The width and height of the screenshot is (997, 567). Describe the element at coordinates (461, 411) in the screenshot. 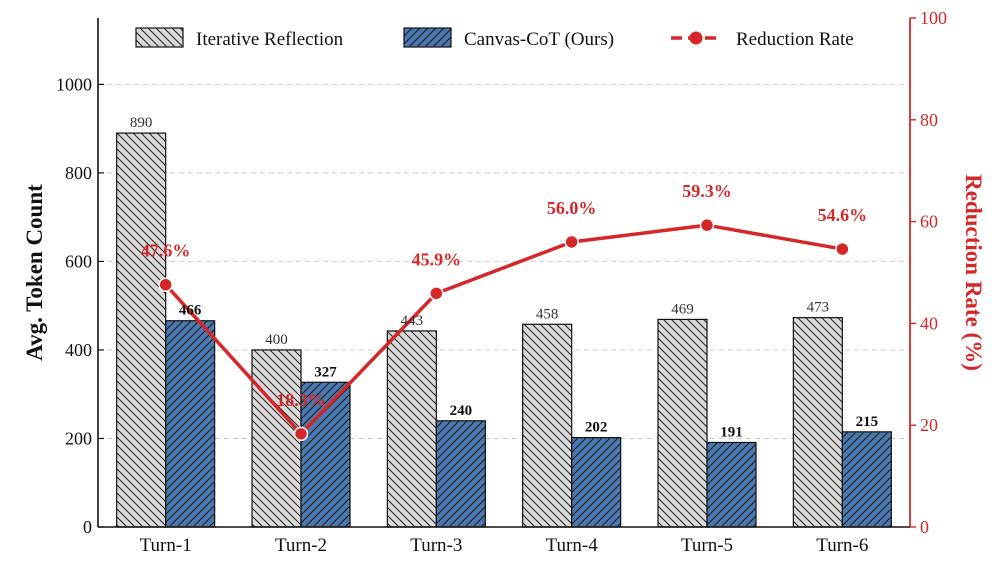

I see `canvas-cot-value-label: 240` at that location.